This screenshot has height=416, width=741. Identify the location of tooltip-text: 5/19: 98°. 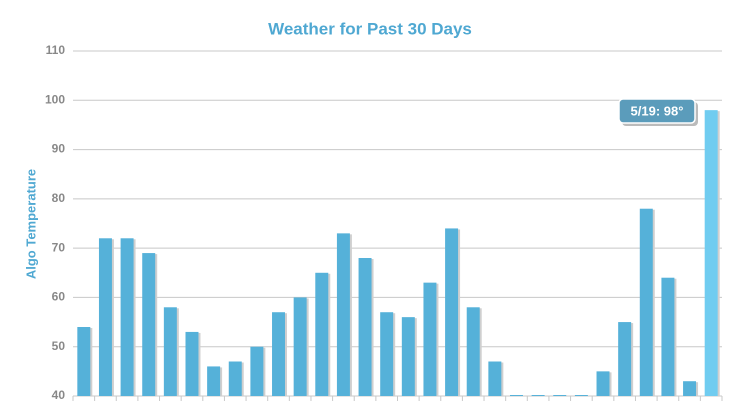
(657, 110).